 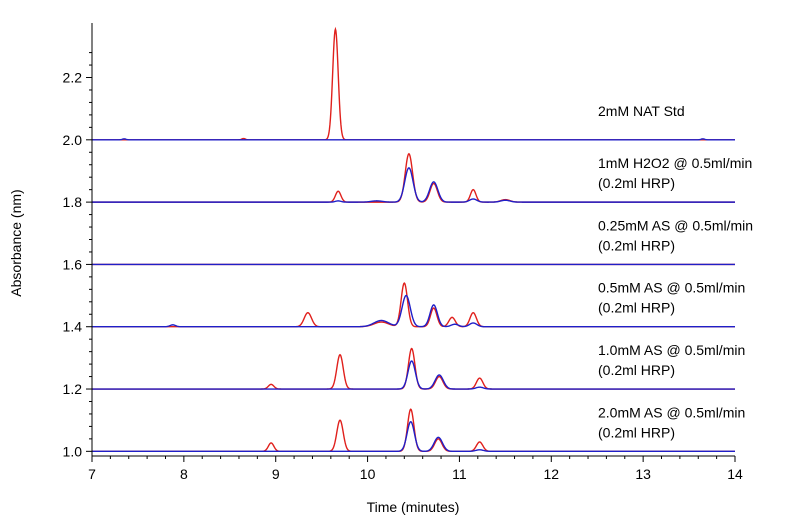 What do you see at coordinates (184, 474) in the screenshot?
I see `x-tick-label: 8` at bounding box center [184, 474].